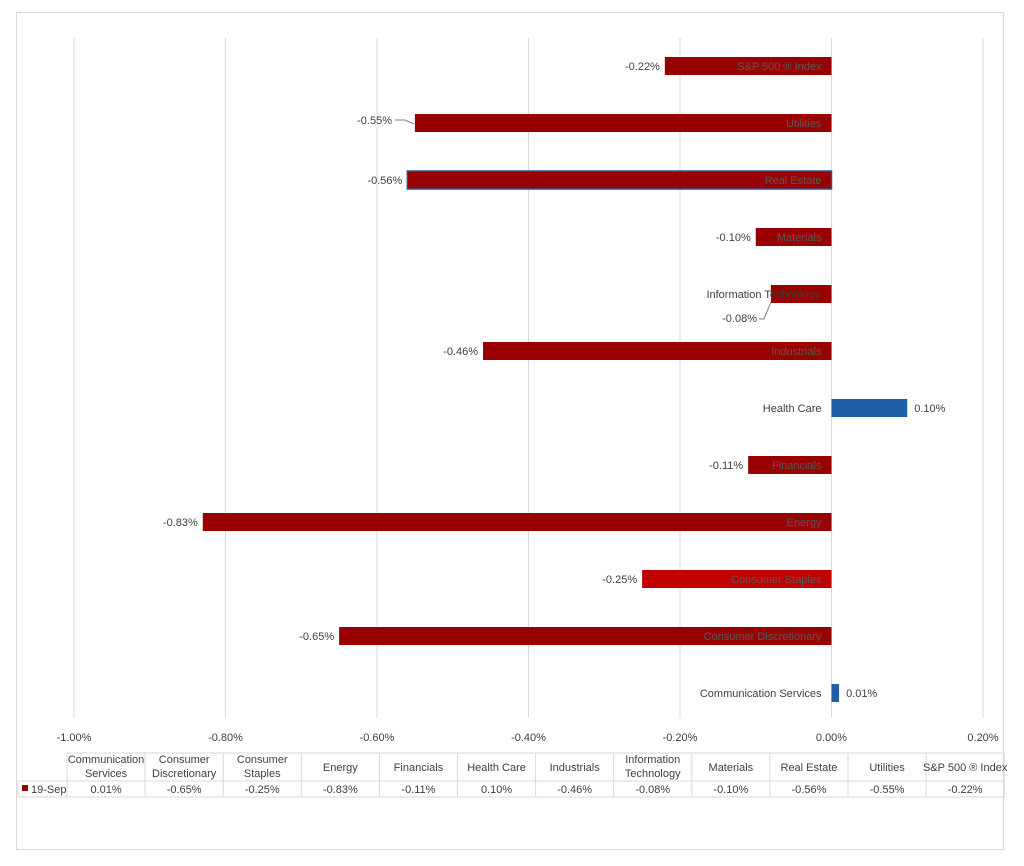 The image size is (1024, 866). I want to click on category-label: Real Estate, so click(793, 181).